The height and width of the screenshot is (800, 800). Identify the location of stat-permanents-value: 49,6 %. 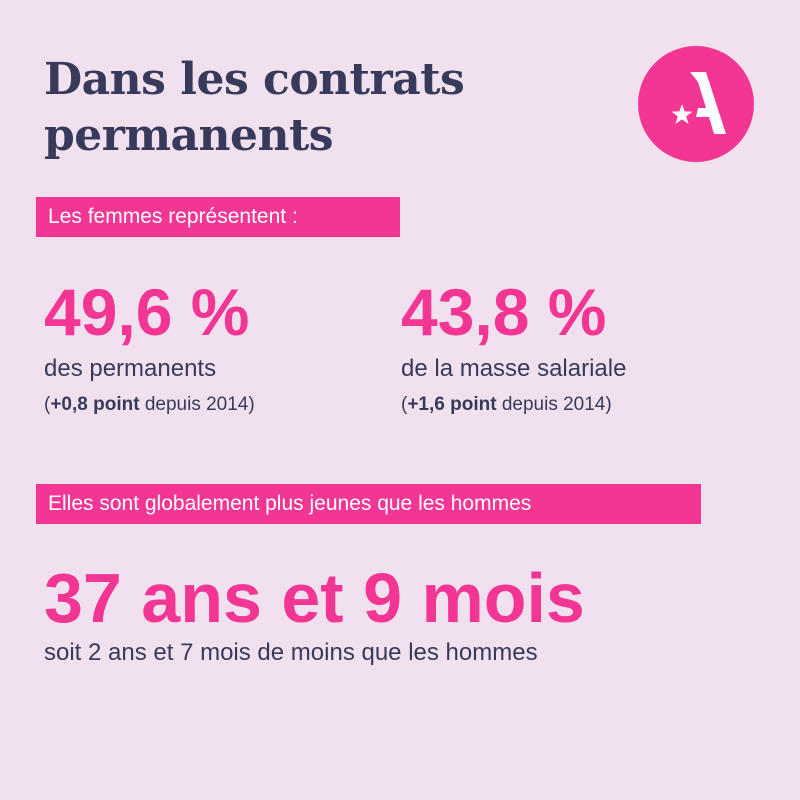
(147, 312).